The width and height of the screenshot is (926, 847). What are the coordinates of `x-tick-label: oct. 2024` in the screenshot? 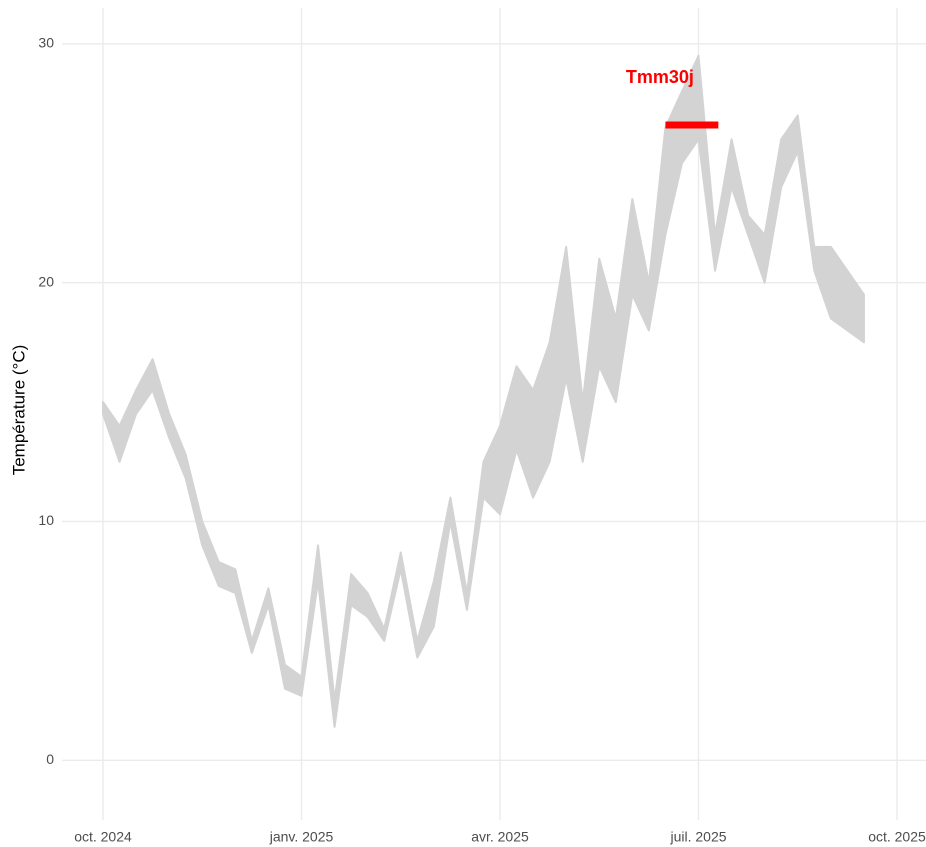 It's located at (103, 837).